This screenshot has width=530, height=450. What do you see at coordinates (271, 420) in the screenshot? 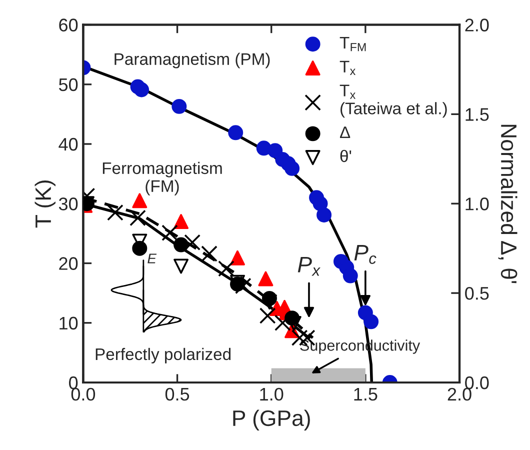
I see `x-axis-title: P (GPa)` at bounding box center [271, 420].